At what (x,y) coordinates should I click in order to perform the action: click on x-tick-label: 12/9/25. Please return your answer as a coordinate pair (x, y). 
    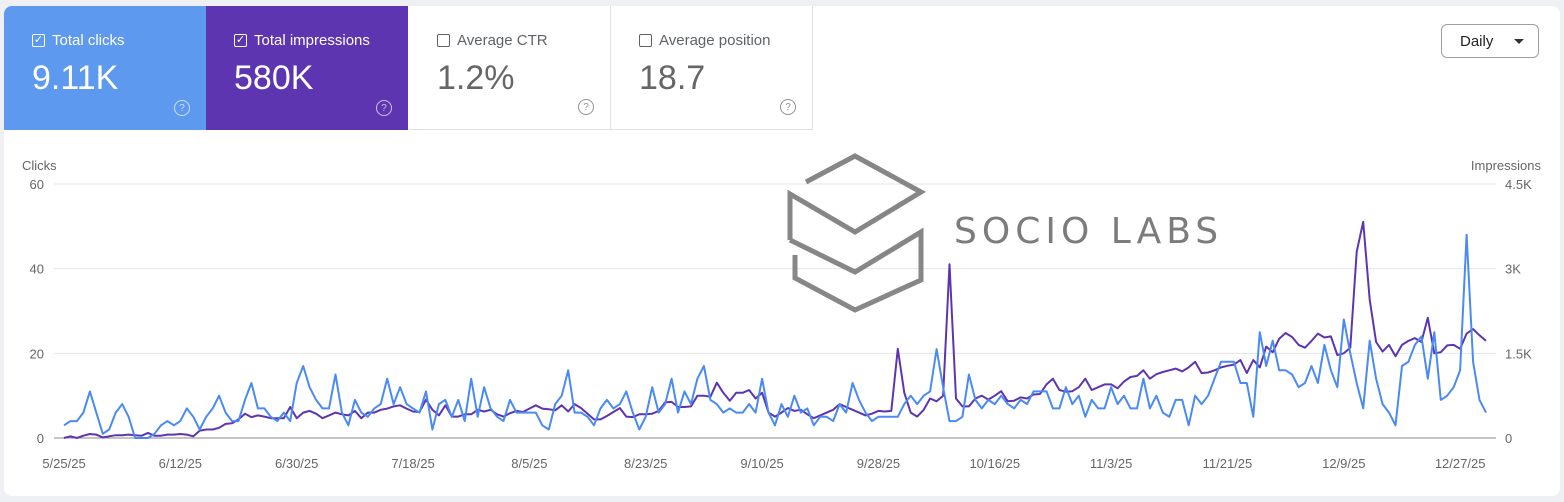
    Looking at the image, I should click on (1343, 463).